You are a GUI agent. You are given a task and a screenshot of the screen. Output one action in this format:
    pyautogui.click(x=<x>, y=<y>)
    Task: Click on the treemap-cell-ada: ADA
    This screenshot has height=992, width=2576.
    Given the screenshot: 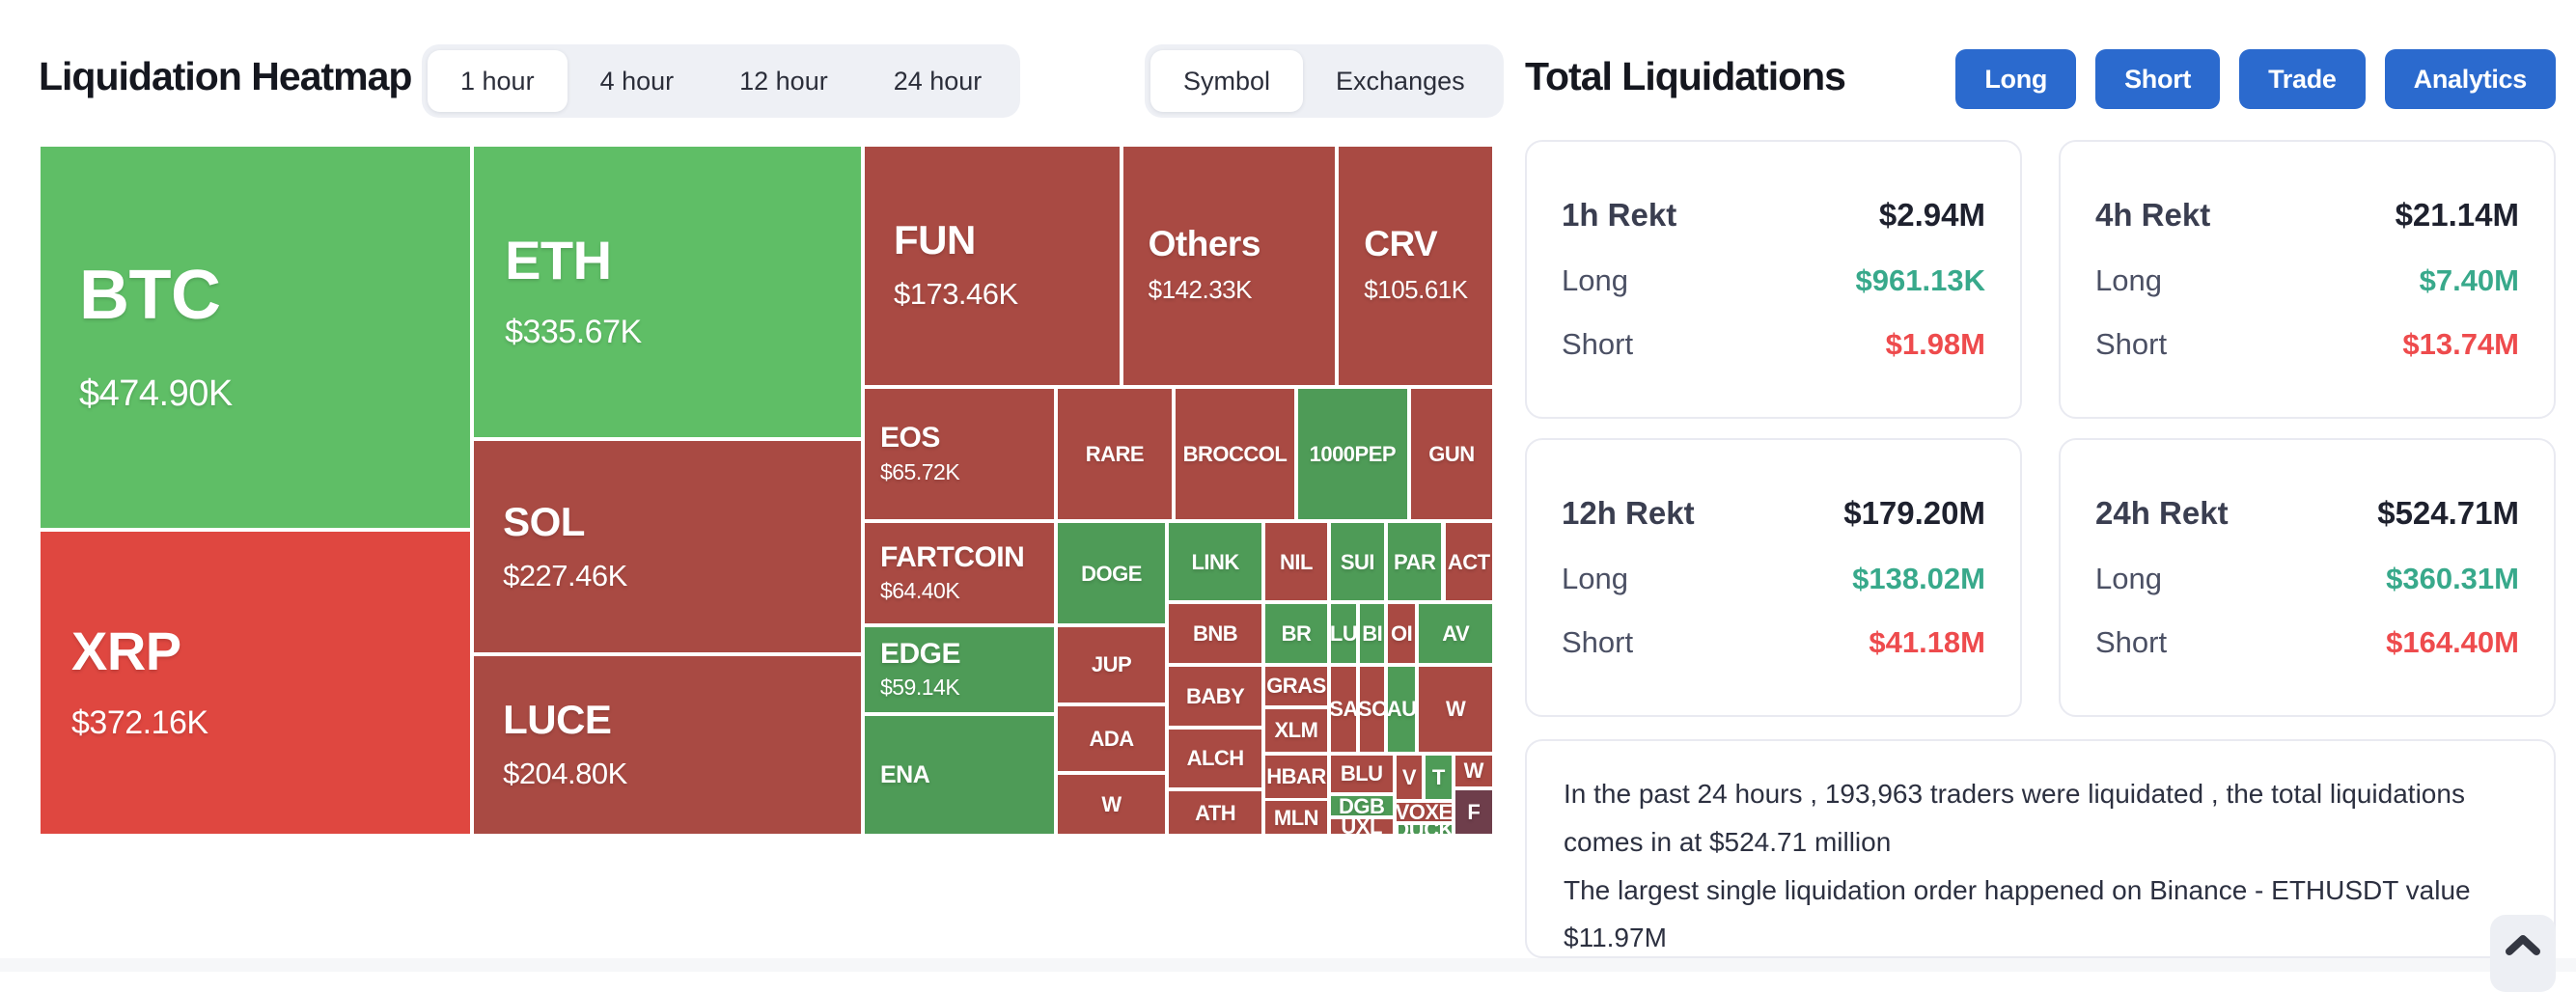 What is the action you would take?
    pyautogui.click(x=1111, y=738)
    